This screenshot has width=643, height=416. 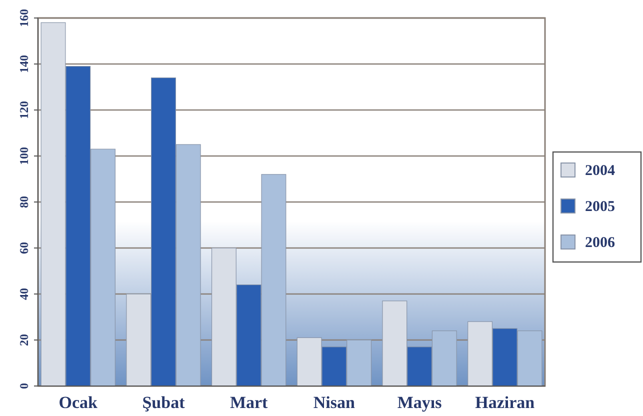 What do you see at coordinates (24, 386) in the screenshot?
I see `y-tick-label: 0` at bounding box center [24, 386].